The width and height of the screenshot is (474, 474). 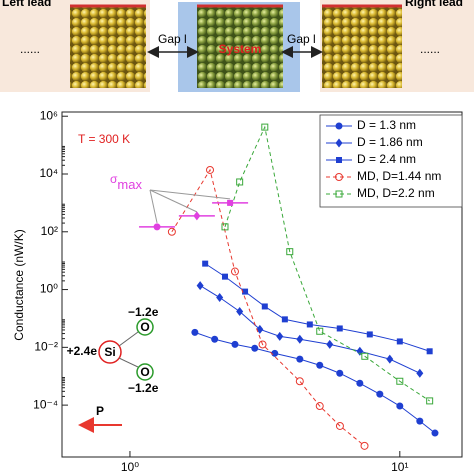 I want to click on left-lead-label: Left lead, so click(x=26, y=4).